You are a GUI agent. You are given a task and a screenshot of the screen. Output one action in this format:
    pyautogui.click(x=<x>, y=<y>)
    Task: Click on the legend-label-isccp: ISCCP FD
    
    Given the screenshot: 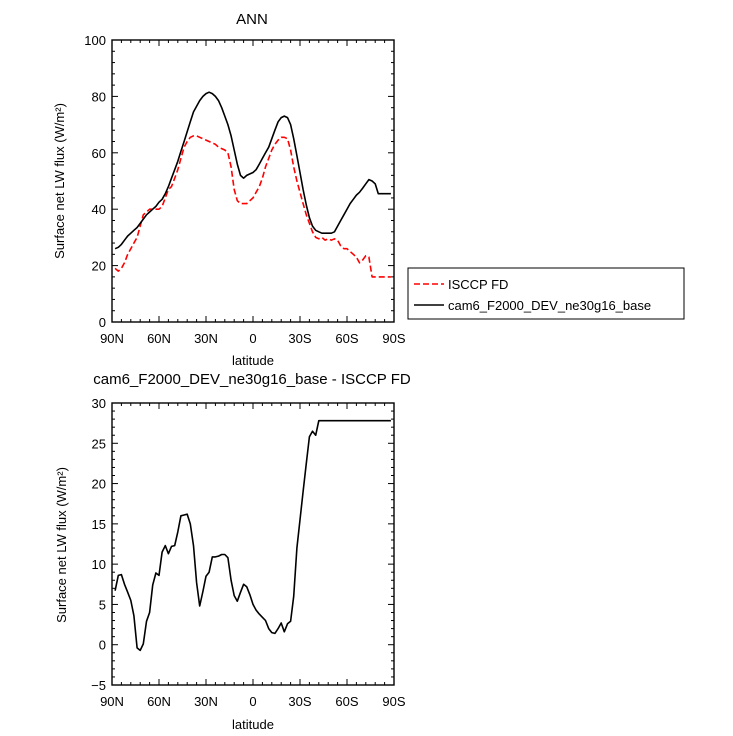 What is the action you would take?
    pyautogui.click(x=478, y=284)
    